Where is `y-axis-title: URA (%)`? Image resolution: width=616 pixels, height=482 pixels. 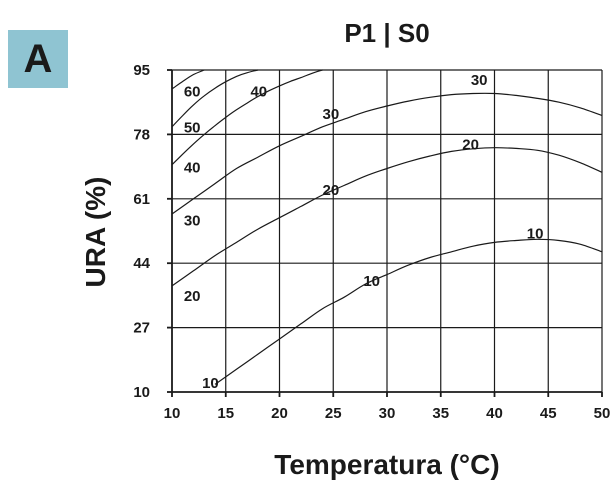 y-axis-title: URA (%) is located at coordinates (95, 232).